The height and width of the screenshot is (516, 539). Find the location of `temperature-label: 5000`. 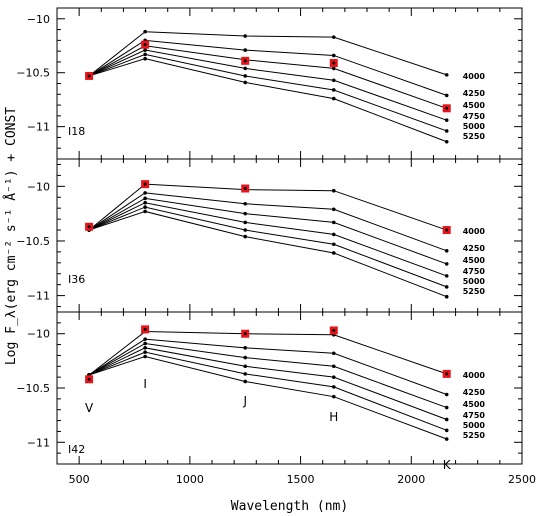

temperature-label: 5000 is located at coordinates (474, 425).